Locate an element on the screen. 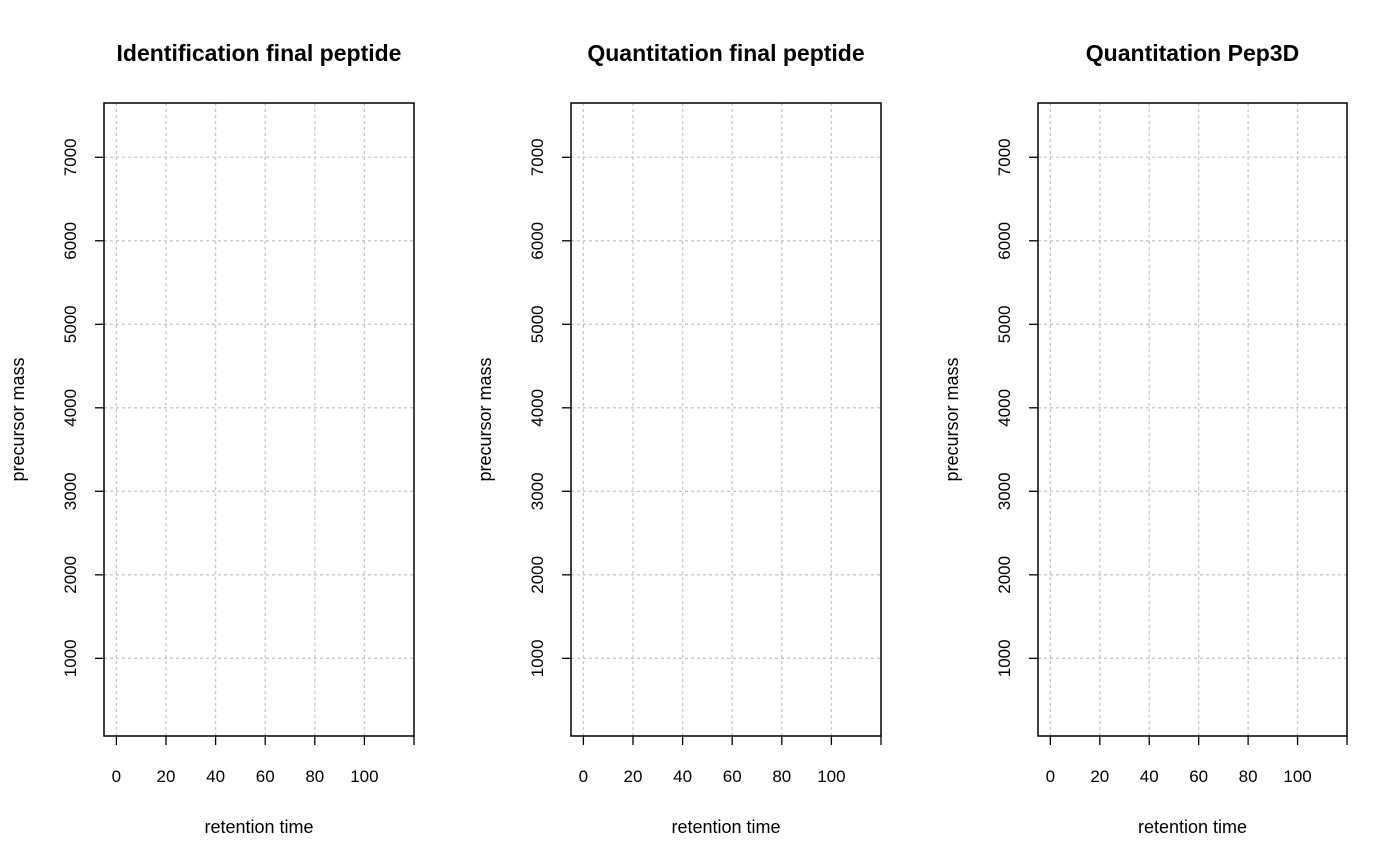 The width and height of the screenshot is (1400, 866). chart-title: Quantitation final peptide is located at coordinates (725, 53).